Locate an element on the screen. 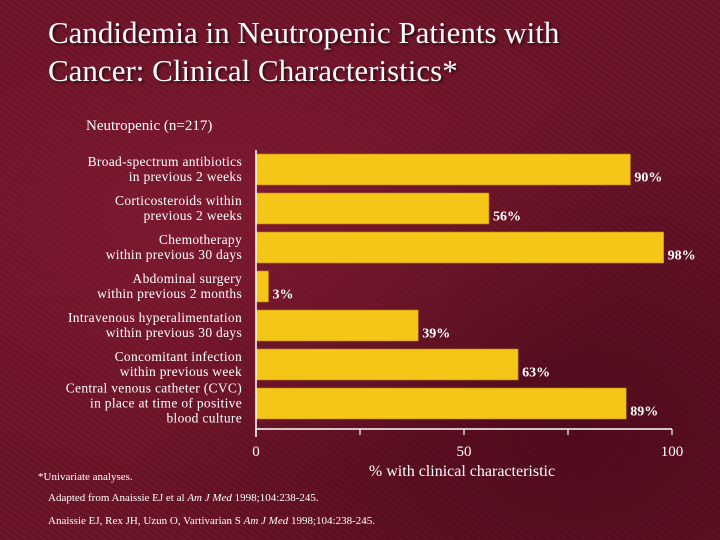  chart-subtitle: Neutropenic (n=217) is located at coordinates (149, 126).